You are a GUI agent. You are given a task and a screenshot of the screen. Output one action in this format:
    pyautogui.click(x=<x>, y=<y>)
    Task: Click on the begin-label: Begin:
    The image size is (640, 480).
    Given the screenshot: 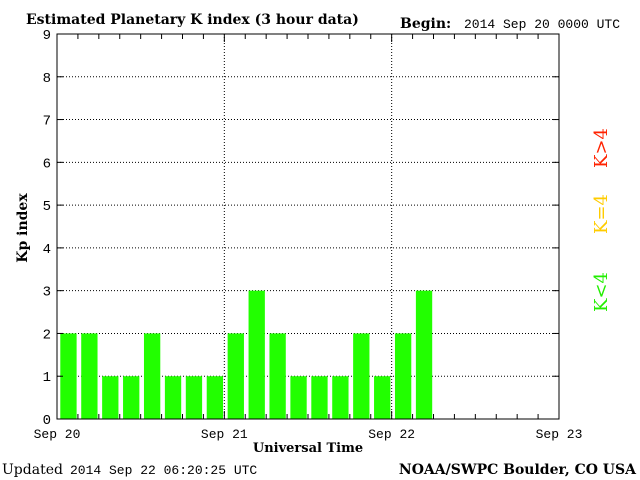 What is the action you would take?
    pyautogui.click(x=425, y=24)
    